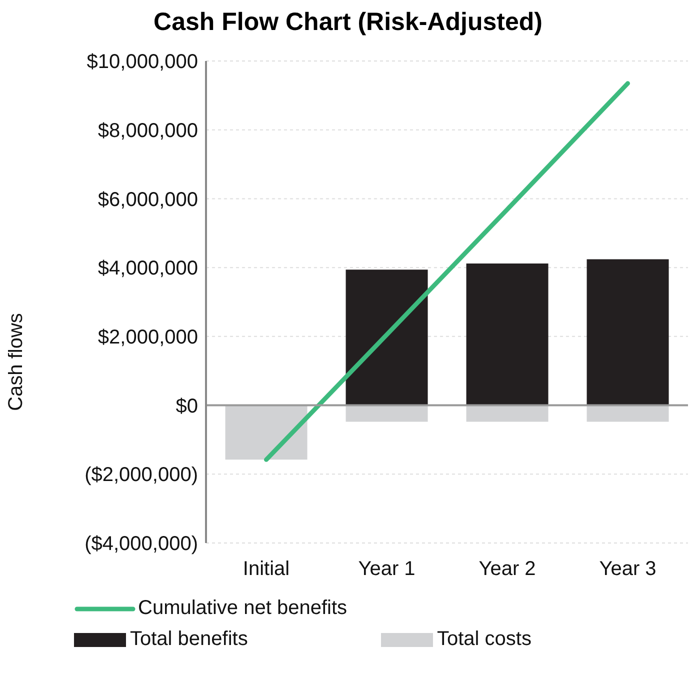 This screenshot has height=675, width=696. What do you see at coordinates (189, 639) in the screenshot?
I see `legend-label: Total benefits` at bounding box center [189, 639].